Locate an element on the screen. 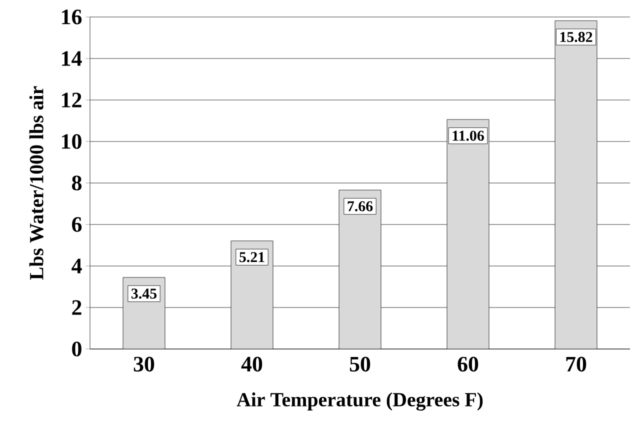 The height and width of the screenshot is (429, 639). y-tick-label: 8 is located at coordinates (77, 183).